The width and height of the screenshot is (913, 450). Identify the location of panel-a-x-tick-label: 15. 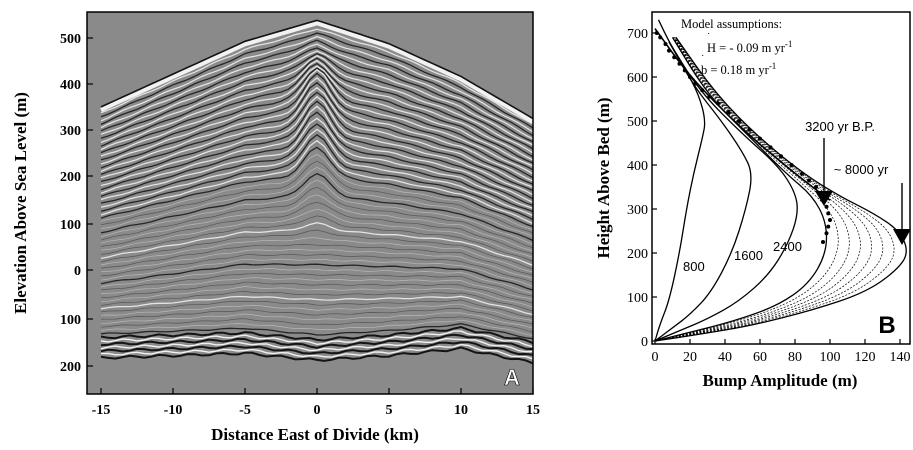
(533, 410).